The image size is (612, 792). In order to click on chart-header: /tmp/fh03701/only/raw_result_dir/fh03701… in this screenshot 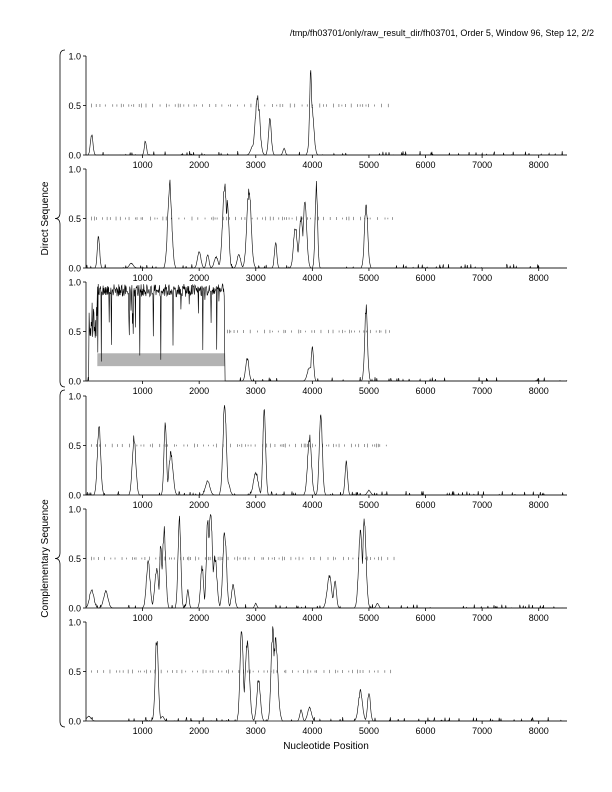, I will do `click(441, 33)`.